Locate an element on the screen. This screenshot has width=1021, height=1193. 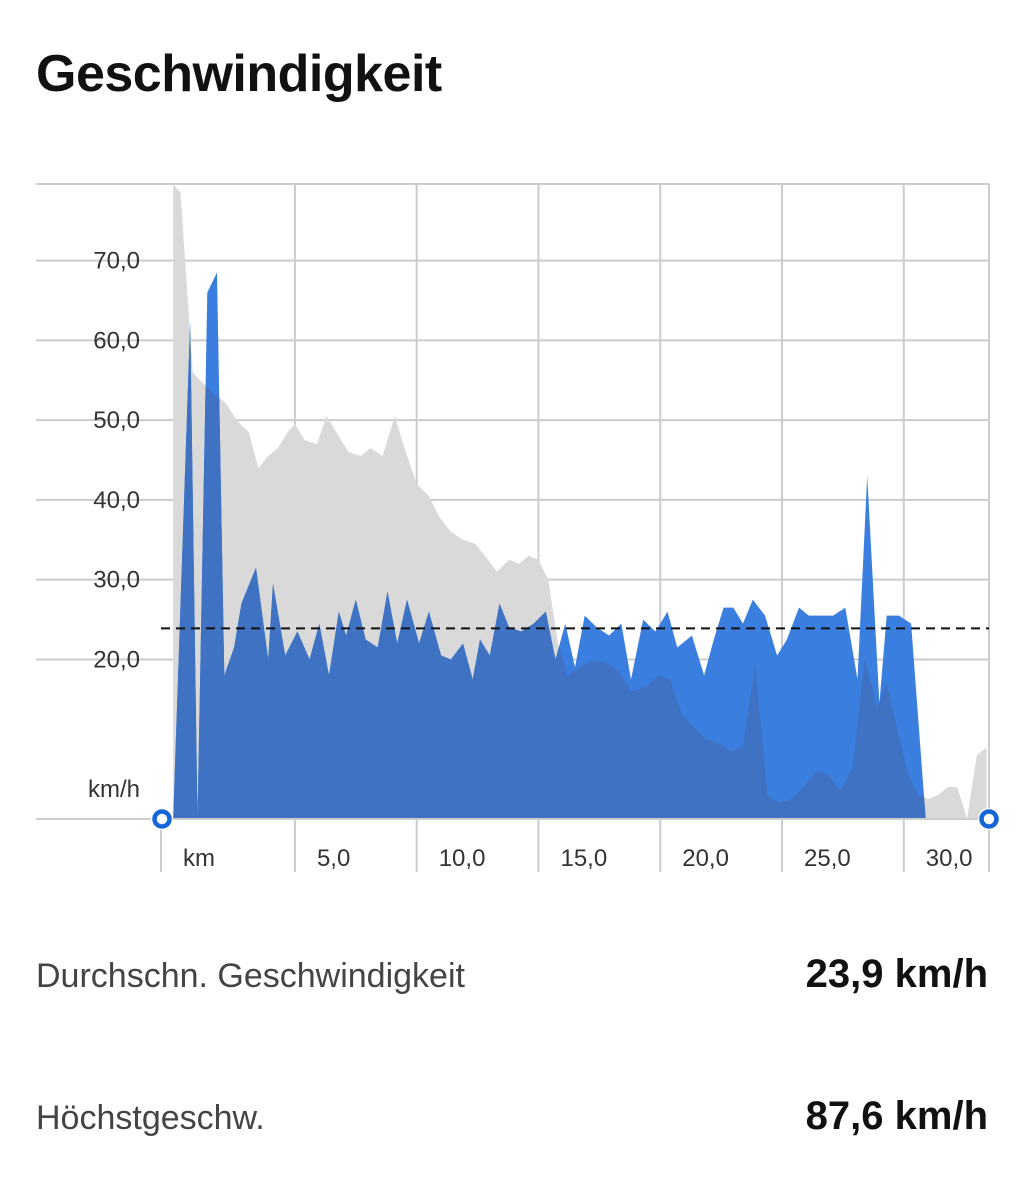
page-title: Geschwindigkeit is located at coordinates (239, 74).